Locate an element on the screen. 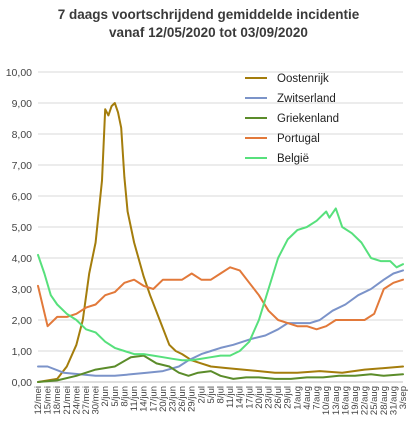 Image resolution: width=417 pixels, height=444 pixels. y-tick-label: 2,00 is located at coordinates (22, 321).